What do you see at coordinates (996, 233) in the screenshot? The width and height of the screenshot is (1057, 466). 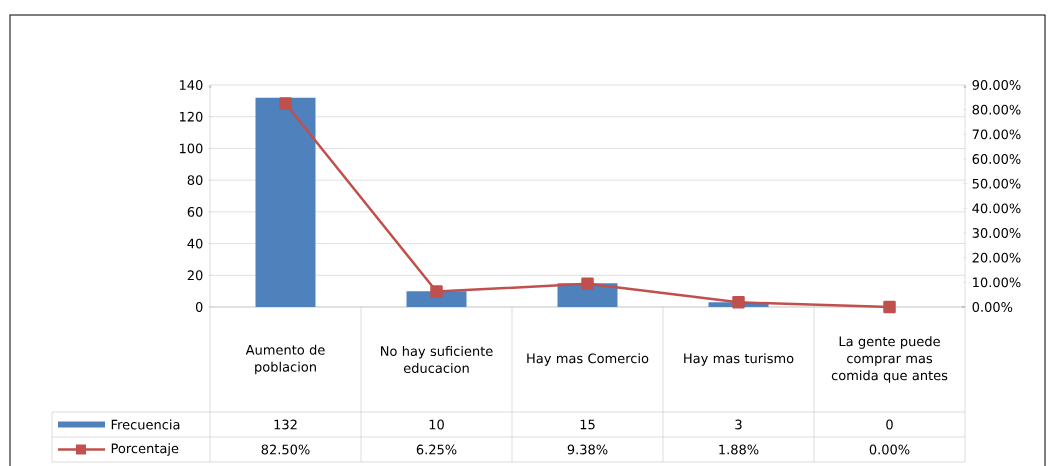 I see `y2-tick-label: 30.00%` at bounding box center [996, 233].